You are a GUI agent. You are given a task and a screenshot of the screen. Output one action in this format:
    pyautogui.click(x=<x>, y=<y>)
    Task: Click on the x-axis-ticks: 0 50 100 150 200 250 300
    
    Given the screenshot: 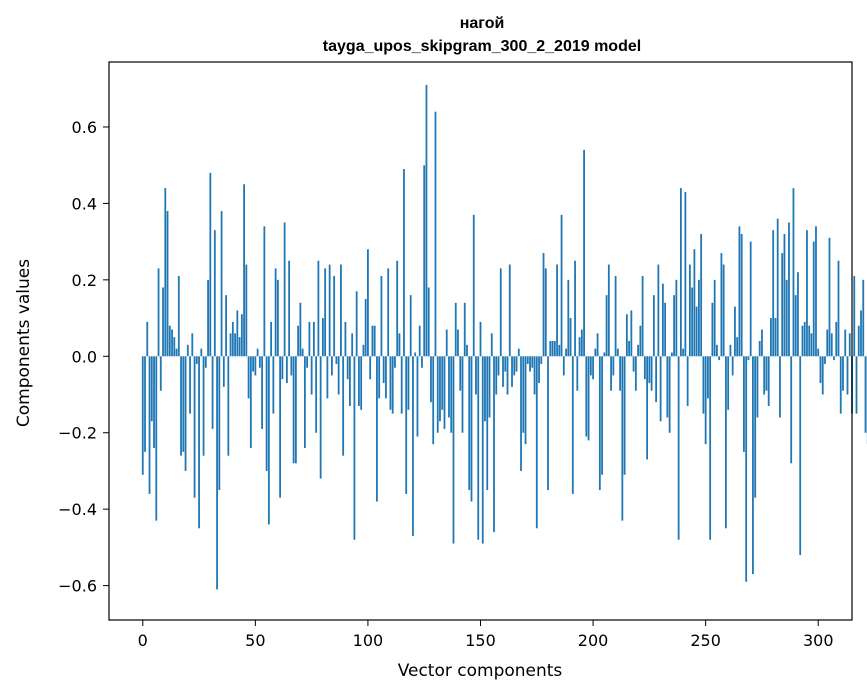 What is the action you would take?
    pyautogui.click(x=486, y=635)
    